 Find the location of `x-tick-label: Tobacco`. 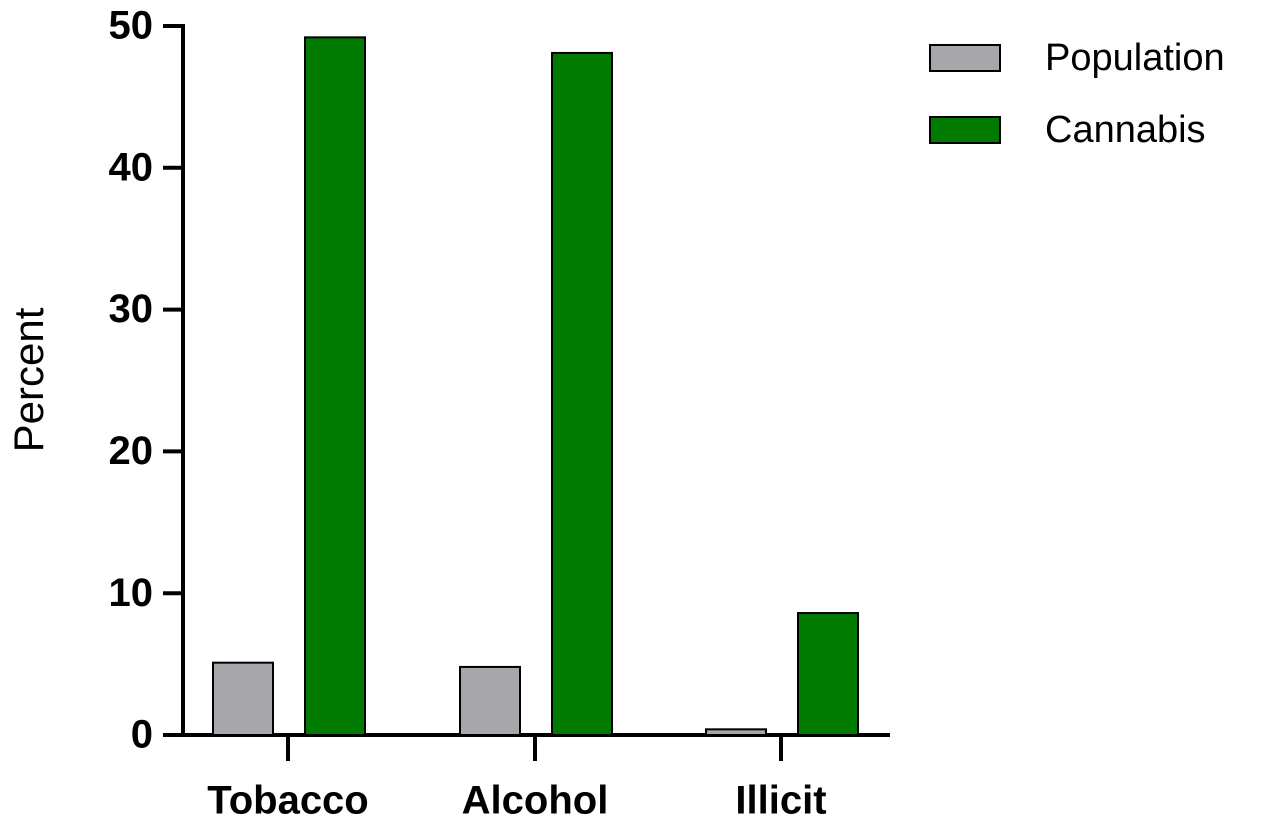

x-tick-label: Tobacco is located at coordinates (288, 801).